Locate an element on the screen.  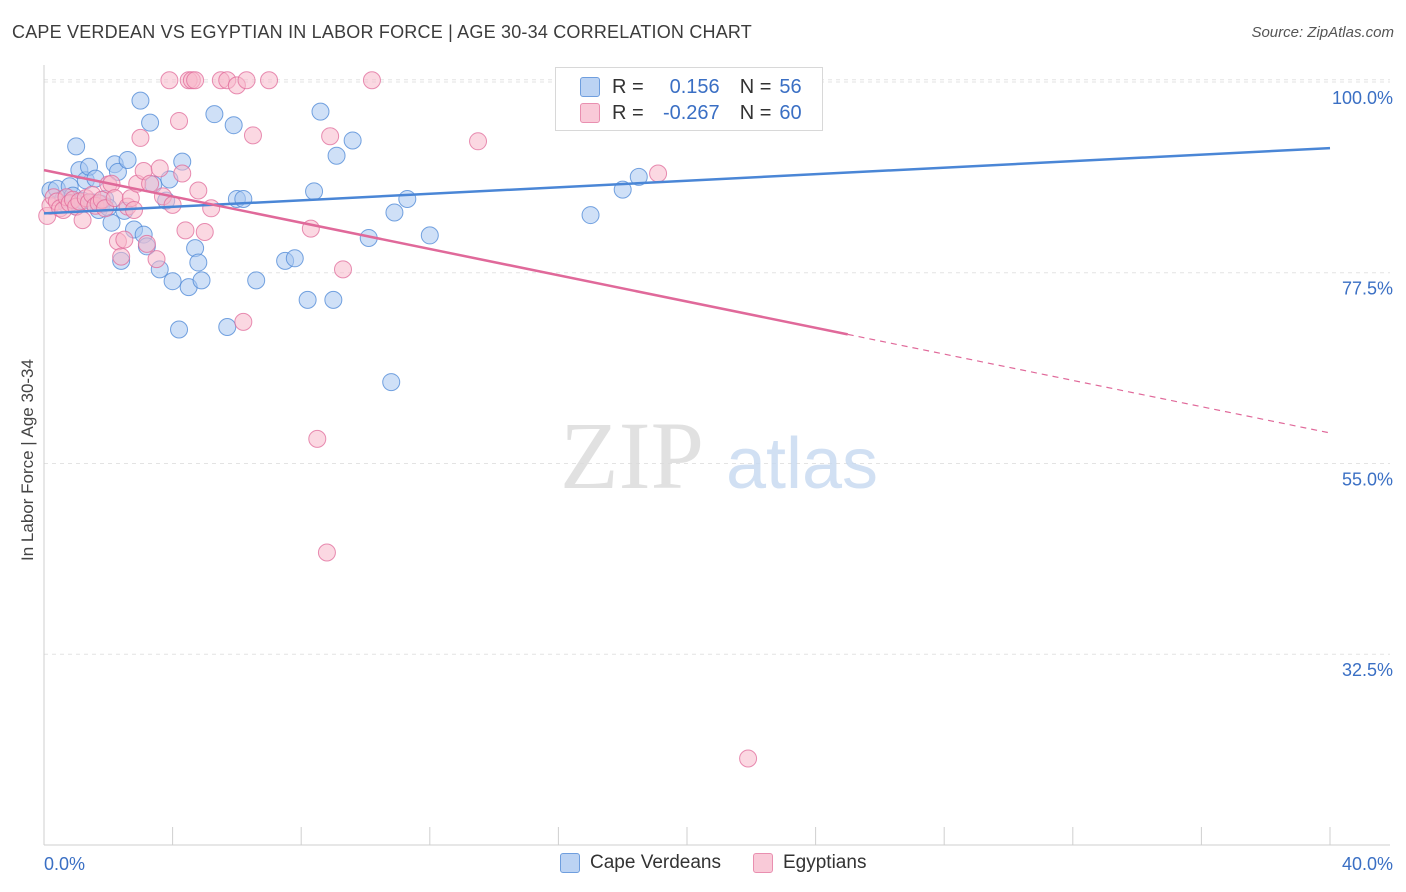
y-tick-label: 55.0% is located at coordinates (1367, 479).